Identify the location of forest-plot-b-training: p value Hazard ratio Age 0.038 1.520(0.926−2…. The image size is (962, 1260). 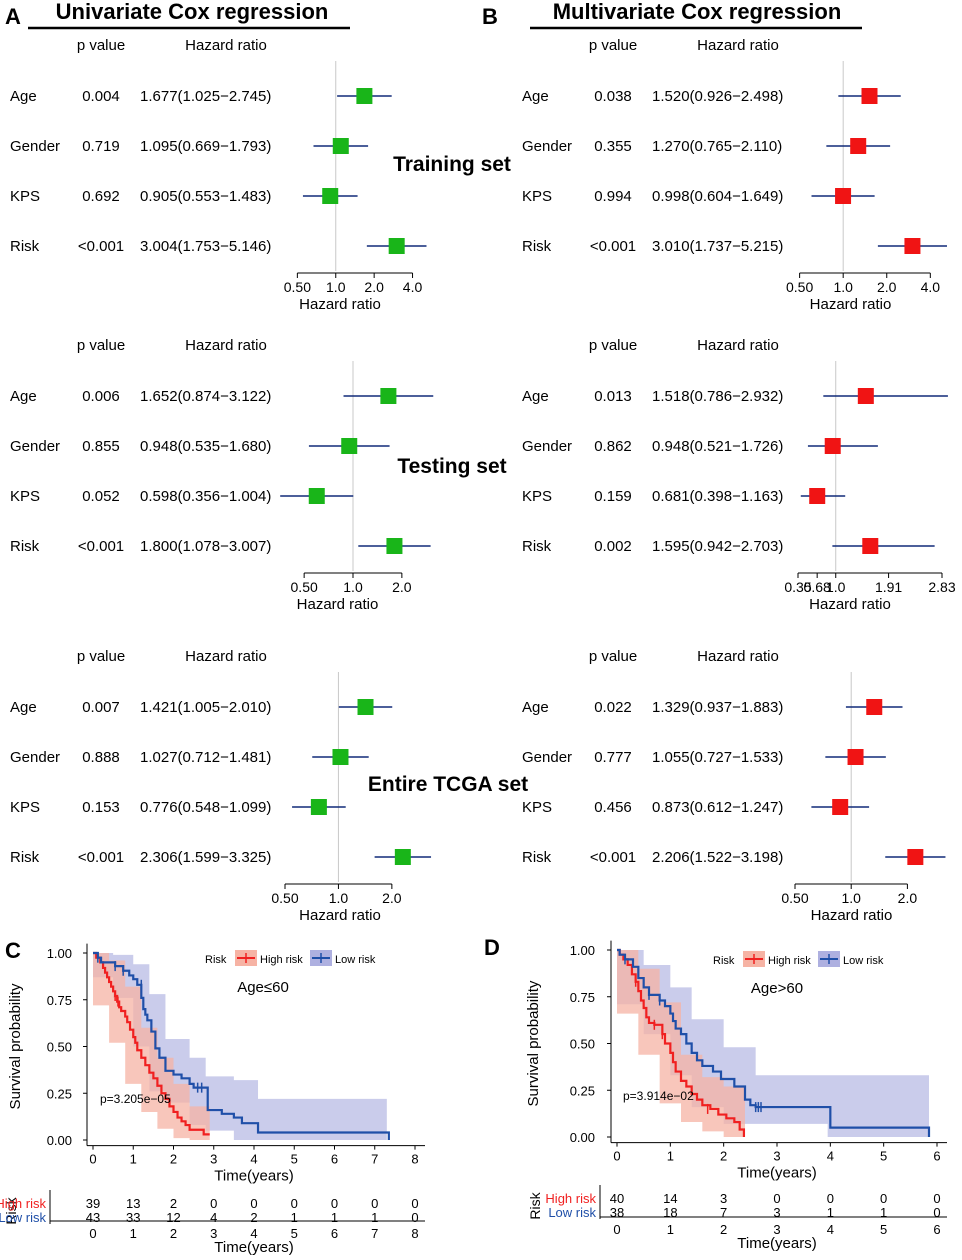
(734, 175).